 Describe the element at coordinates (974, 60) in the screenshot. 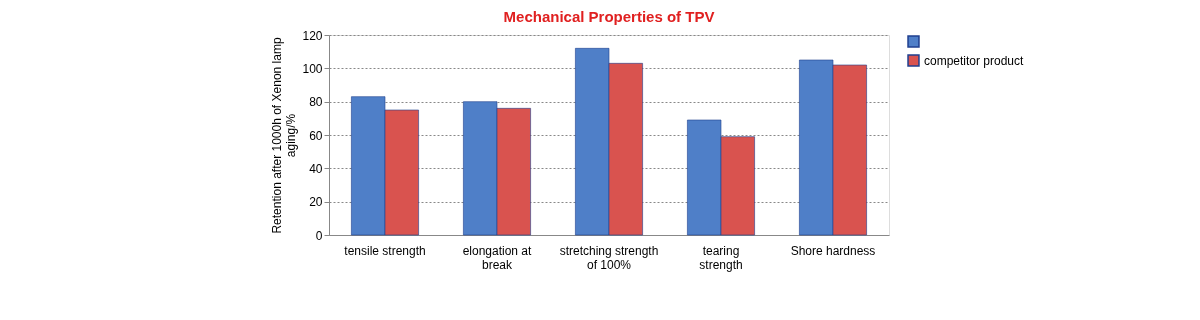

I see `legend-label: competitor product` at that location.